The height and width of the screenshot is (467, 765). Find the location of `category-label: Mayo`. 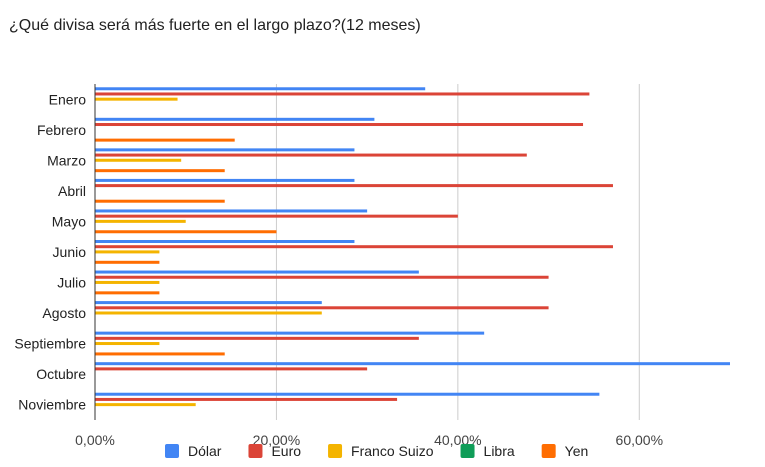

category-label: Mayo is located at coordinates (69, 221).